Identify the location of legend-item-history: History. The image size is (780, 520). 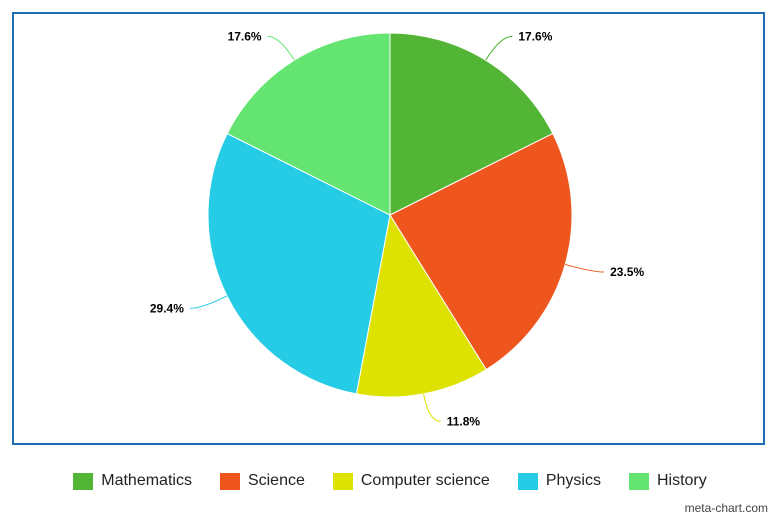
(667, 481).